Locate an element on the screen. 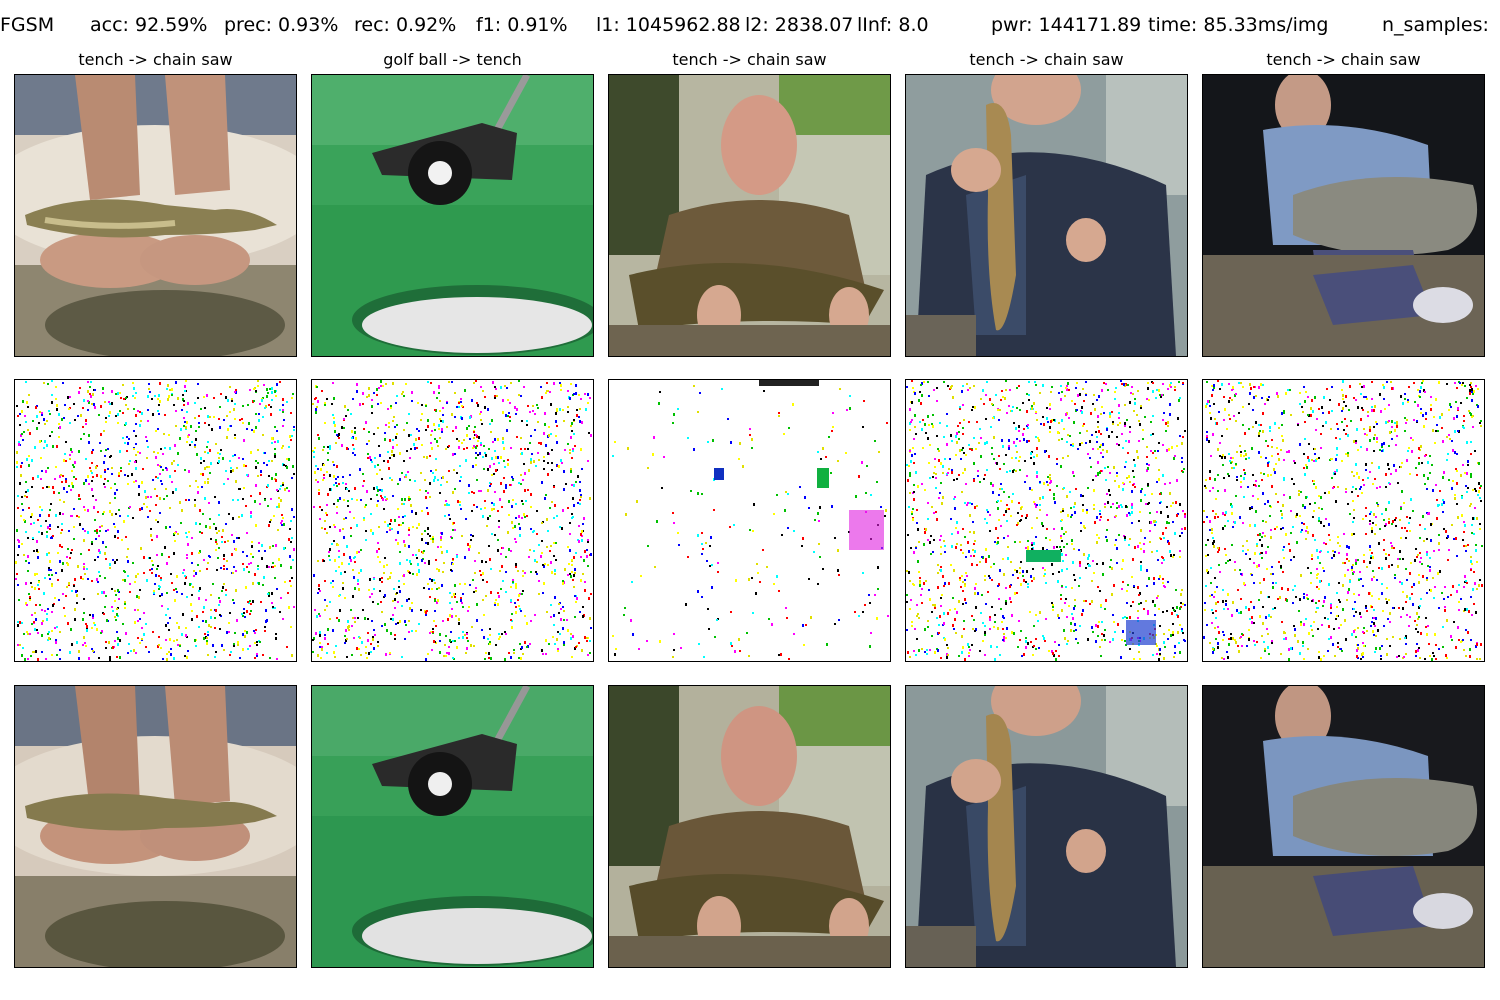  l2-metric: l2: 2838.07 is located at coordinates (799, 25).